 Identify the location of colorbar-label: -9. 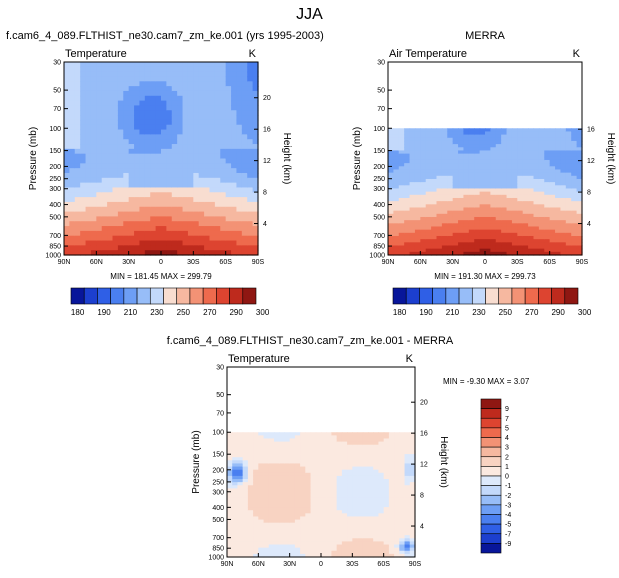
(508, 544).